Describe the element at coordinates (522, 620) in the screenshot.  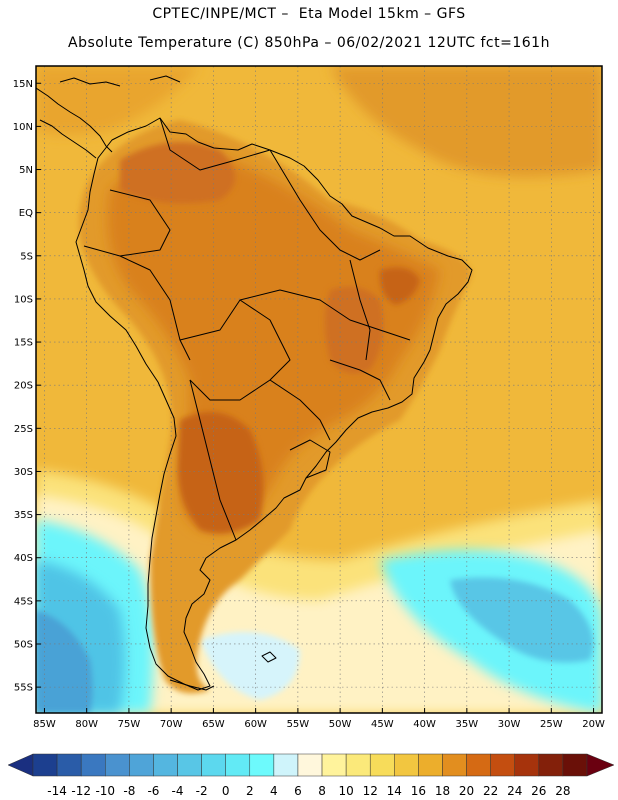
I see `colder-atlantic-south` at that location.